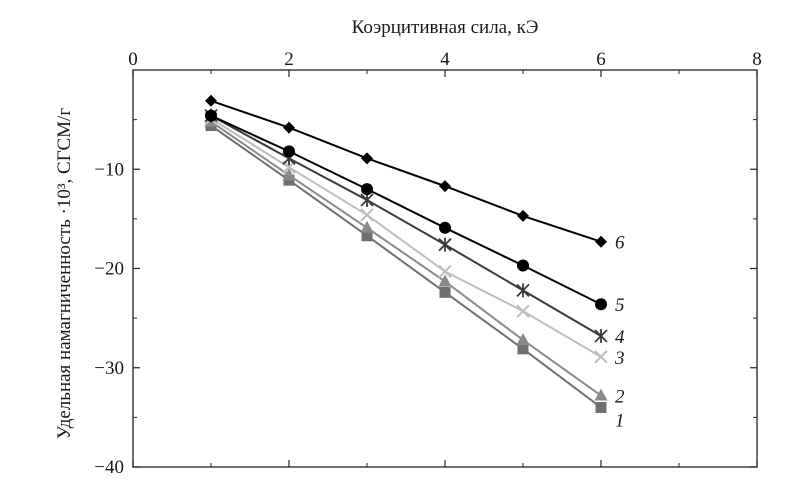 The image size is (797, 497). Describe the element at coordinates (620, 397) in the screenshot. I see `series-label: 2` at that location.